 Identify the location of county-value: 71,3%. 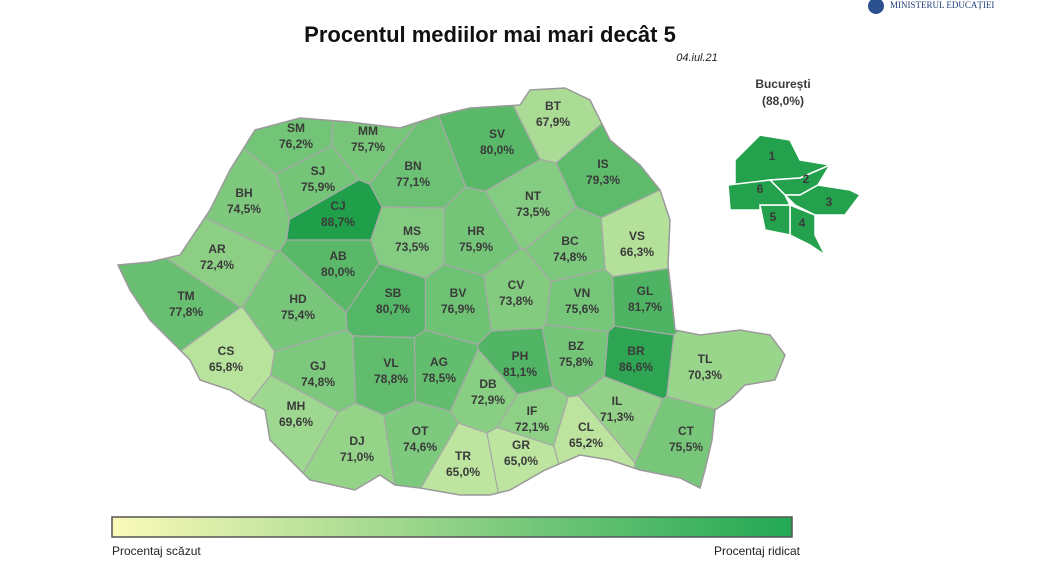
(617, 417).